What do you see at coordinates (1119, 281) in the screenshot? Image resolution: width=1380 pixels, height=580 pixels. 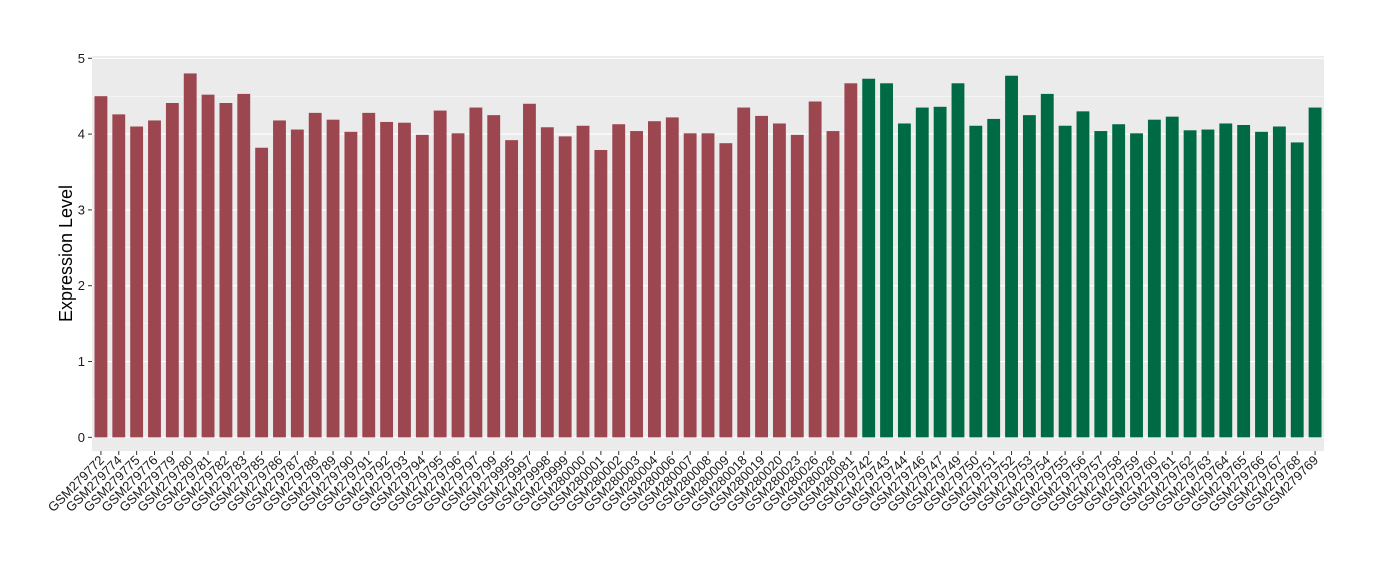 I see `bar-GSM279758` at bounding box center [1119, 281].